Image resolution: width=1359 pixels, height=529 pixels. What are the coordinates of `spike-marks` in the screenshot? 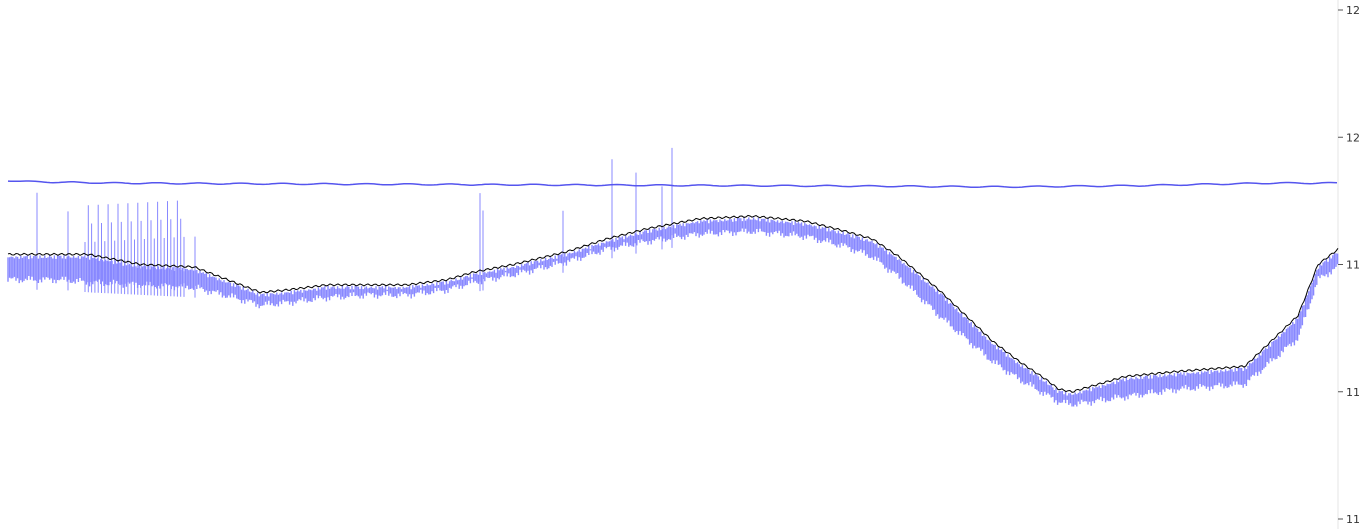 It's located at (354, 222).